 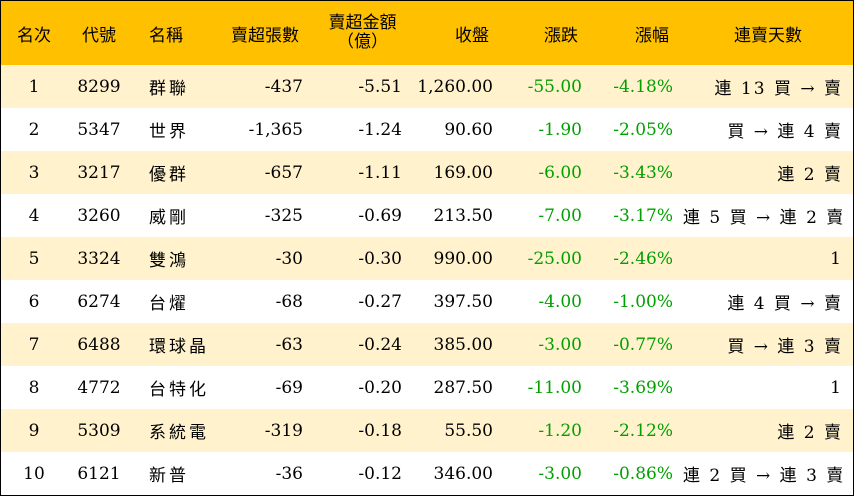 What do you see at coordinates (468, 430) in the screenshot?
I see `cell-close: 55.50` at bounding box center [468, 430].